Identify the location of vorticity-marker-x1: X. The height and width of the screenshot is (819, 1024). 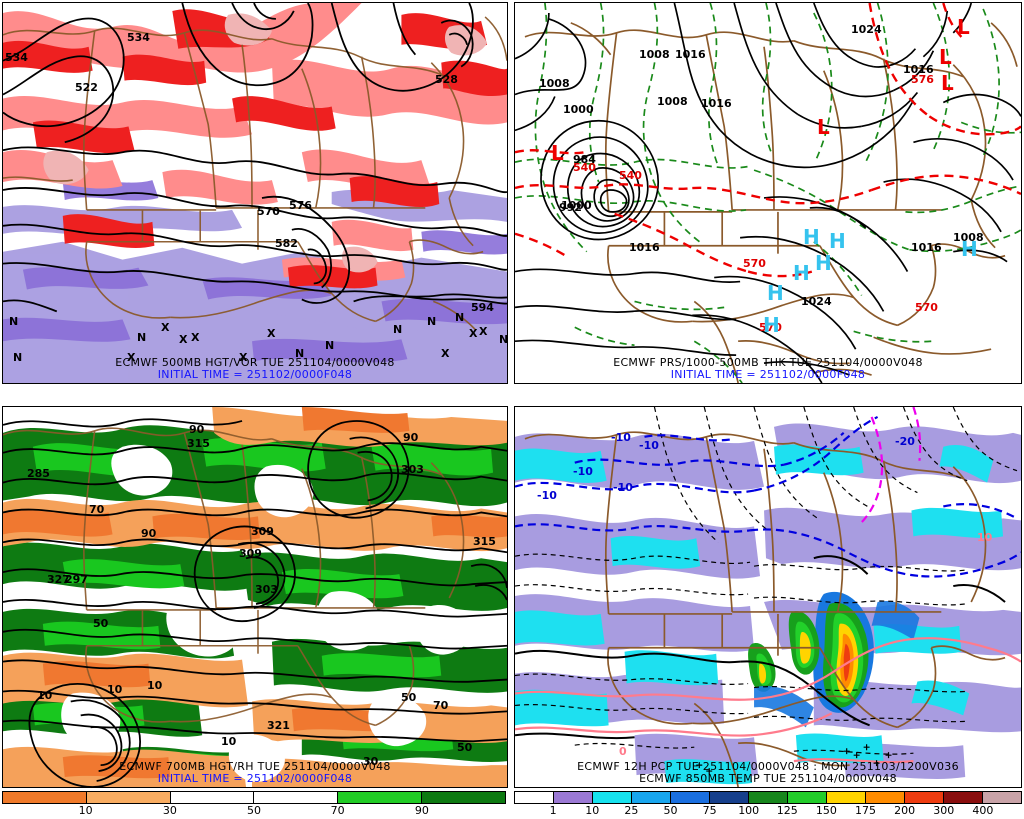
(165, 327).